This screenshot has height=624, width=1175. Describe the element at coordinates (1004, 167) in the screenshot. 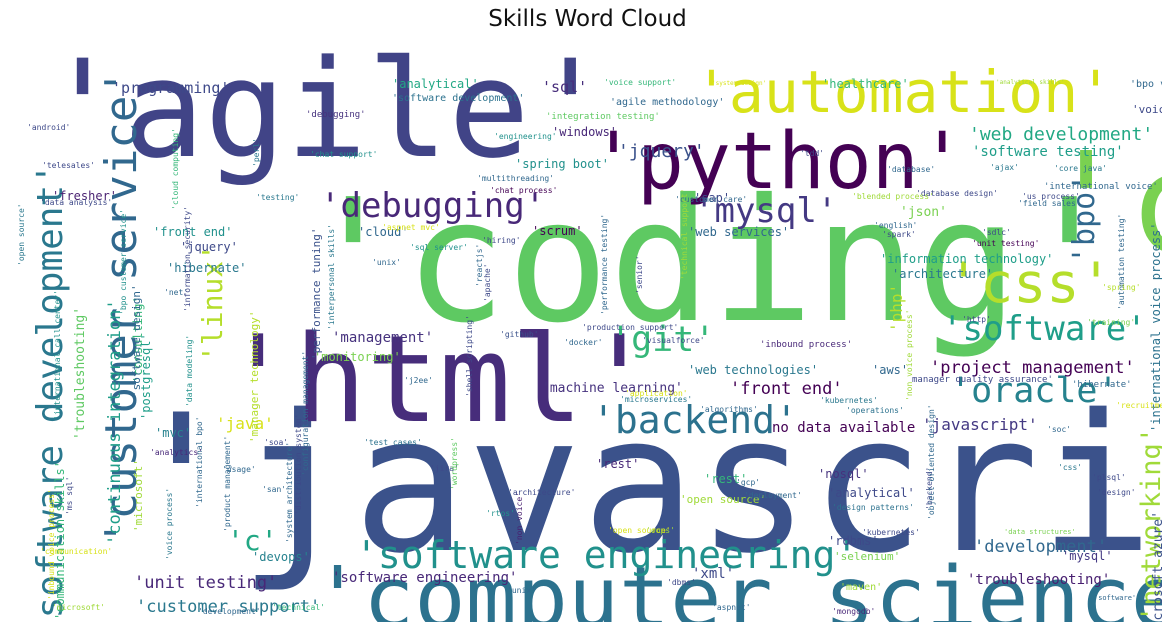

I see `word-128: 'ajax'` at that location.